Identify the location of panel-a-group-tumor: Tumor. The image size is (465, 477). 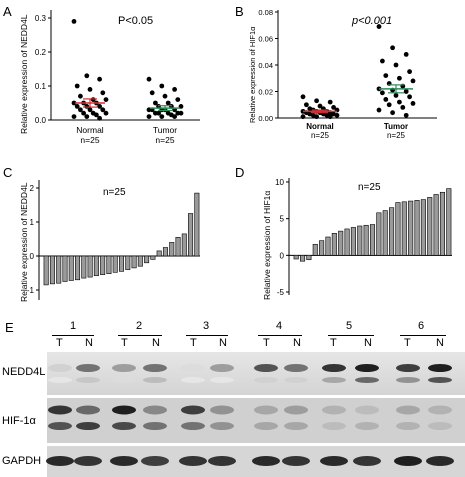
(165, 130).